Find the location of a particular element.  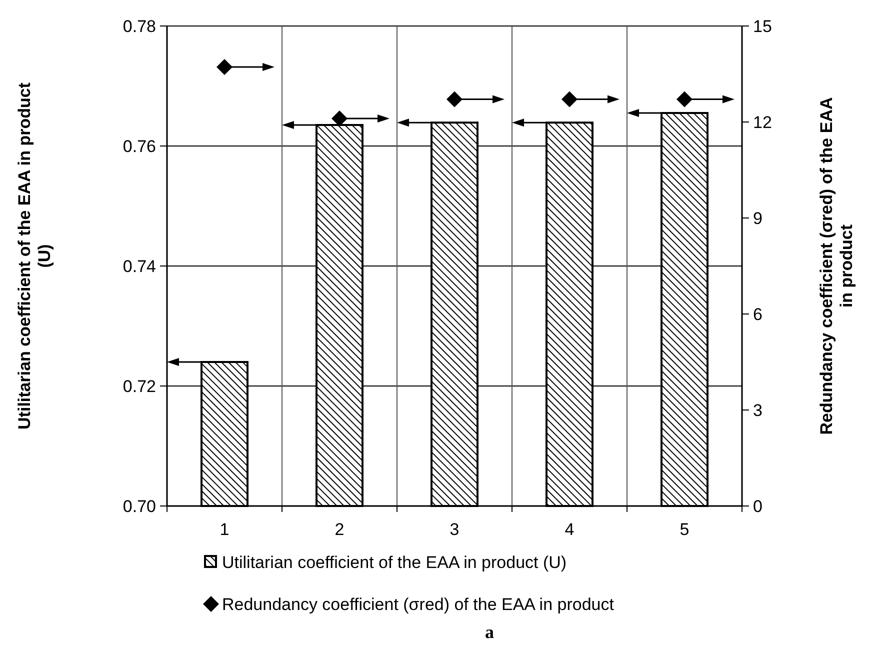

y2-tick-label: 6 is located at coordinates (757, 314).